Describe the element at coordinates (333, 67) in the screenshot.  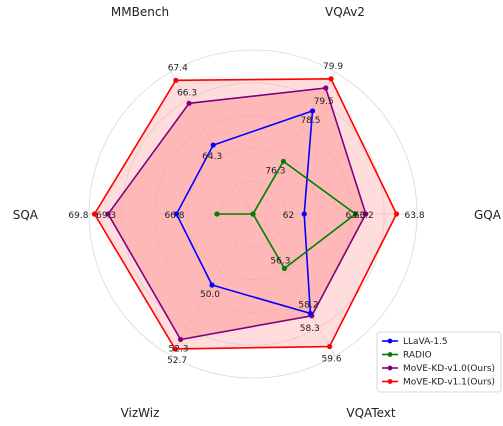
I see `data-label-move-kd-v1-1-ours-vqav2: 79.9` at that location.